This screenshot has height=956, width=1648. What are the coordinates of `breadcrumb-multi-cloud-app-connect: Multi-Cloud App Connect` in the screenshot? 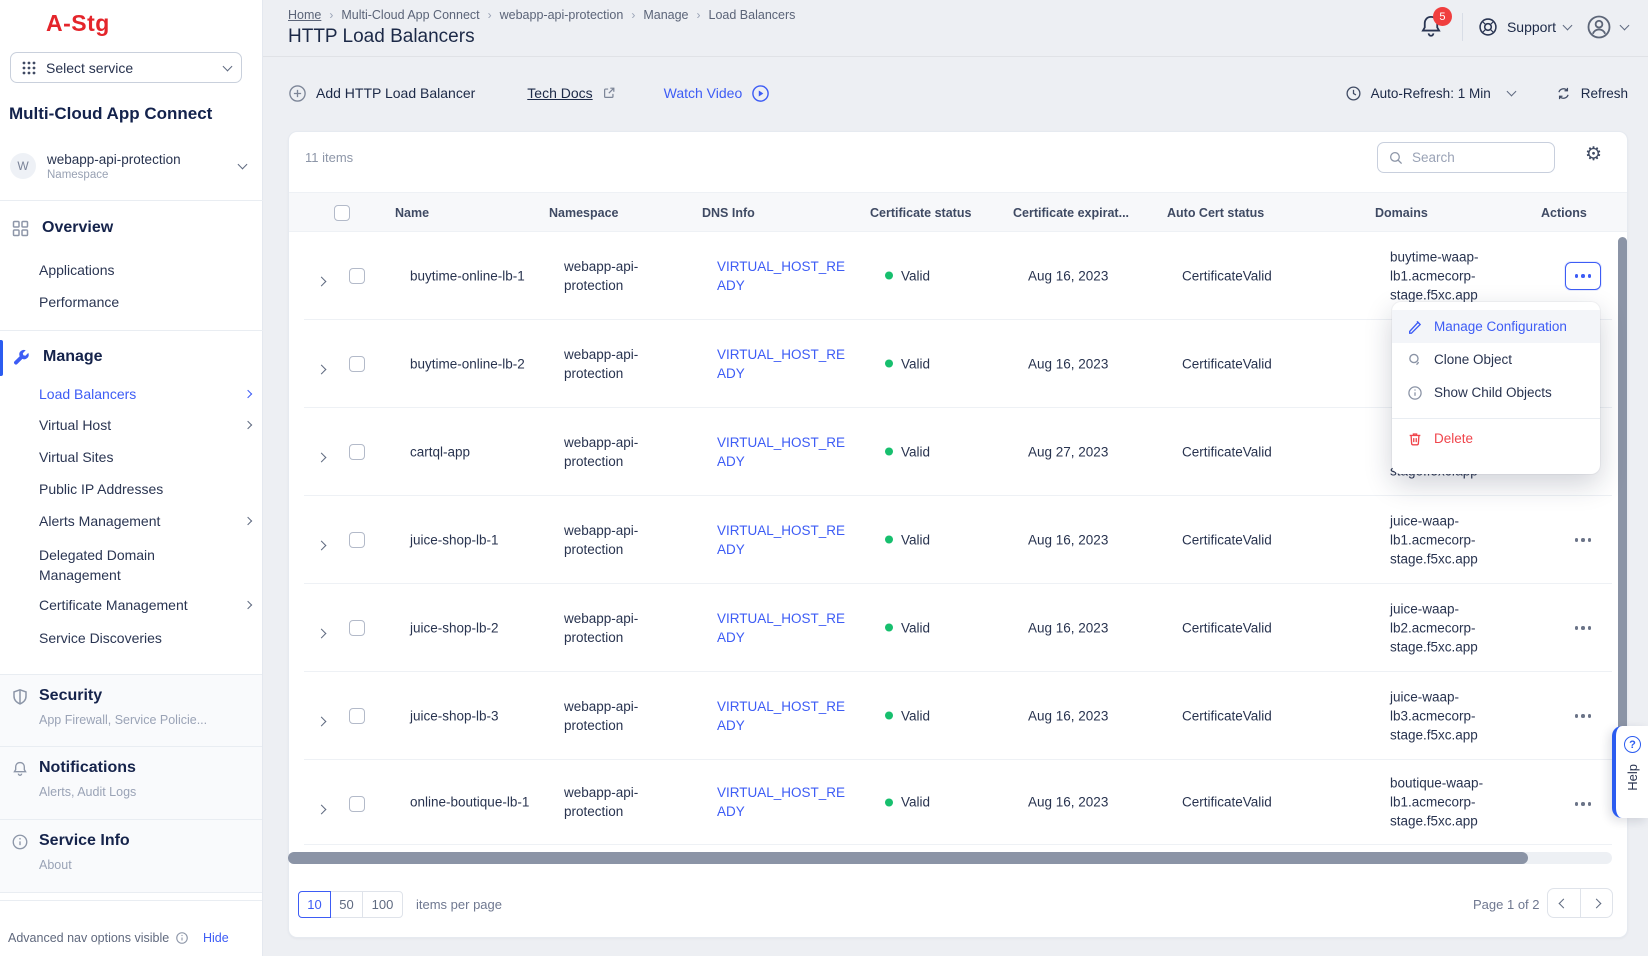 It's located at (410, 15).